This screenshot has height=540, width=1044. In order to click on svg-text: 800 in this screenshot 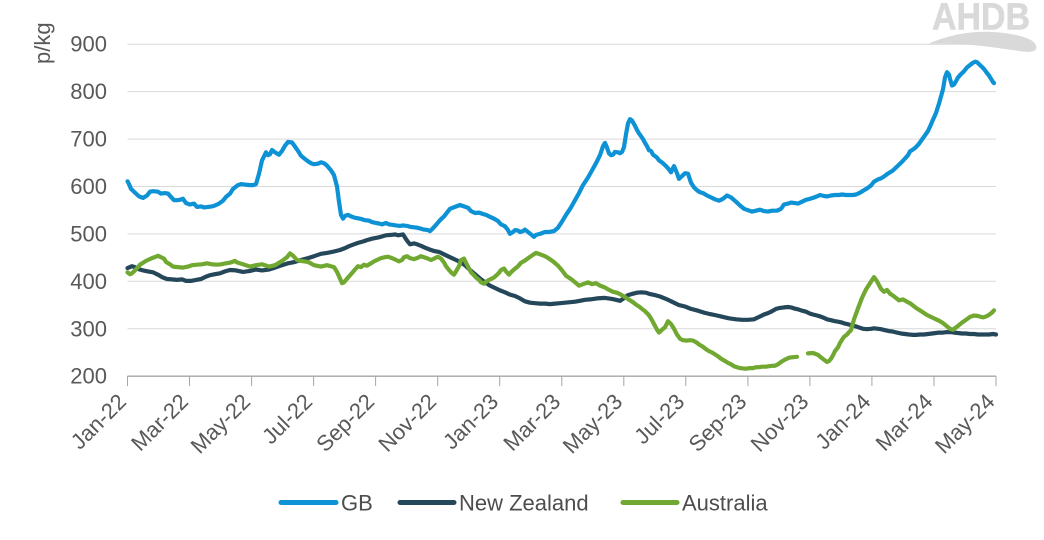, I will do `click(88, 91)`.